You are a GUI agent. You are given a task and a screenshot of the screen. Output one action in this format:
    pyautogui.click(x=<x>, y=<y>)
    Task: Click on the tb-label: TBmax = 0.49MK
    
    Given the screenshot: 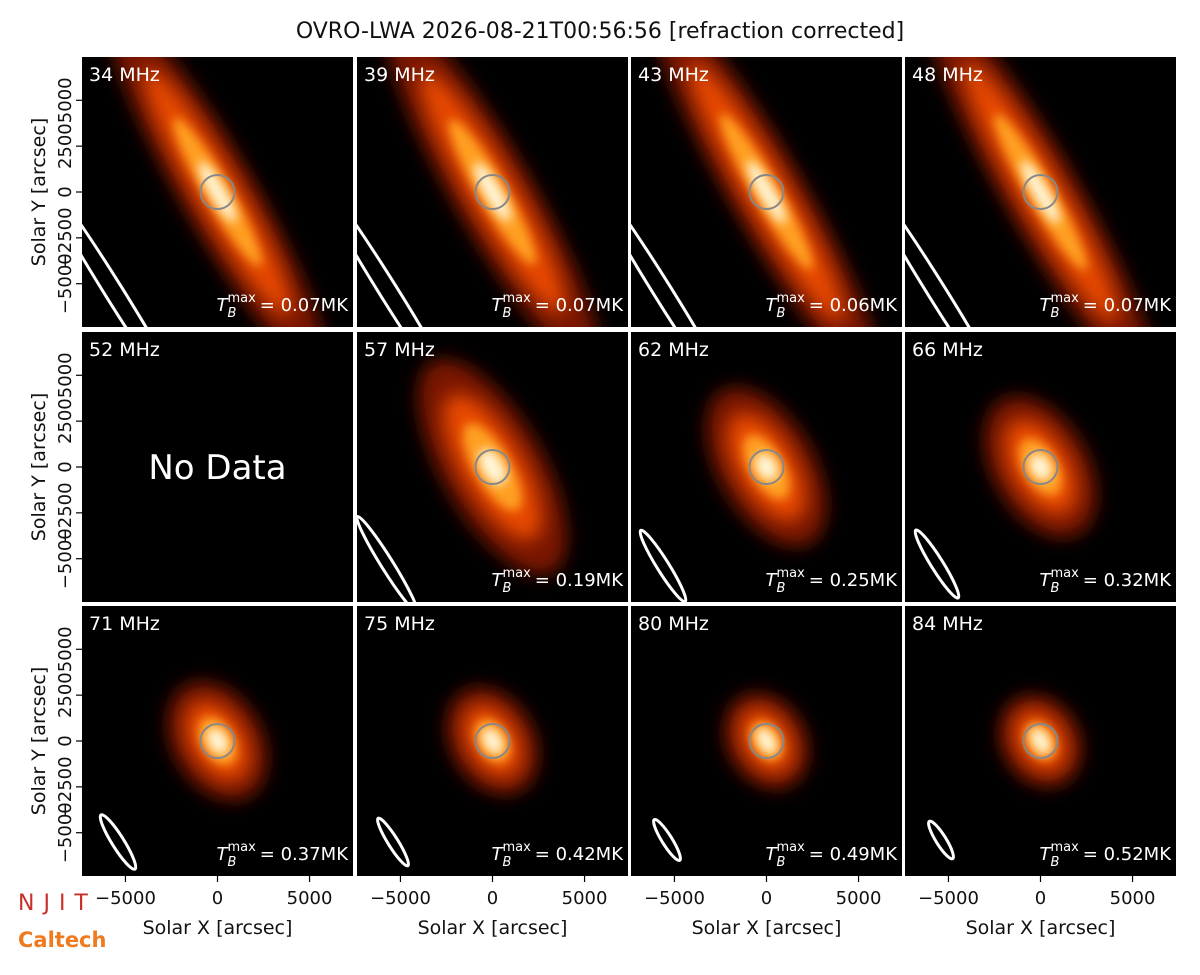 What is the action you would take?
    pyautogui.click(x=832, y=855)
    